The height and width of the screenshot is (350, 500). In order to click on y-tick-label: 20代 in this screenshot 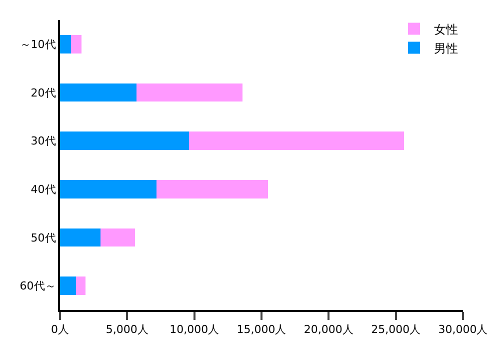, I will do `click(43, 93)`.